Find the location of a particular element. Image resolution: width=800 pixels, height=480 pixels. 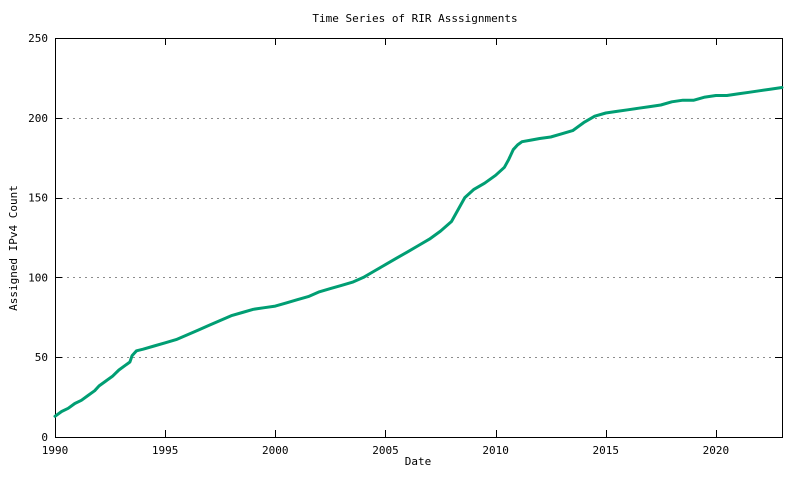

y-tick-label: 150 is located at coordinates (38, 198).